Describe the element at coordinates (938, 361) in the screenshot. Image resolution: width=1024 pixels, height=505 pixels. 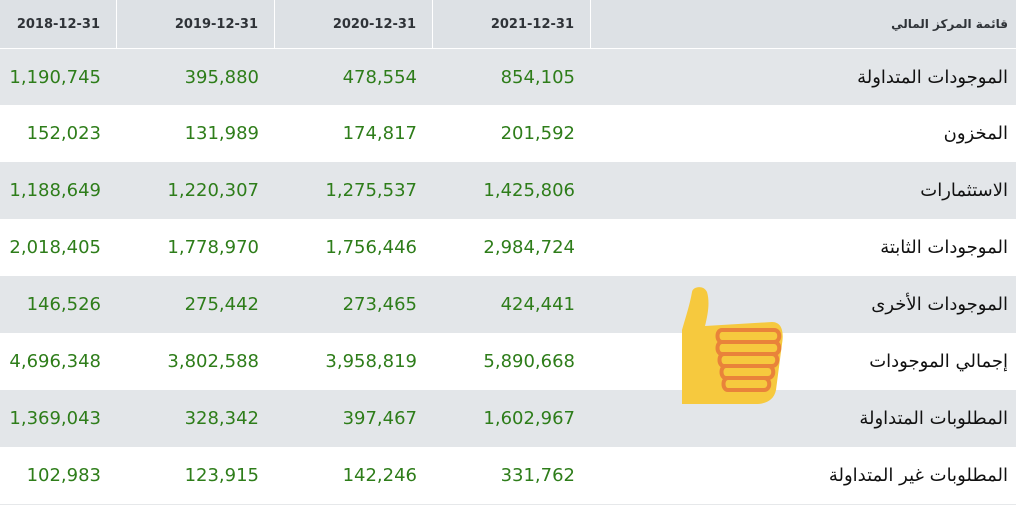
I see `row-label: إجمالي الموجودات` at that location.